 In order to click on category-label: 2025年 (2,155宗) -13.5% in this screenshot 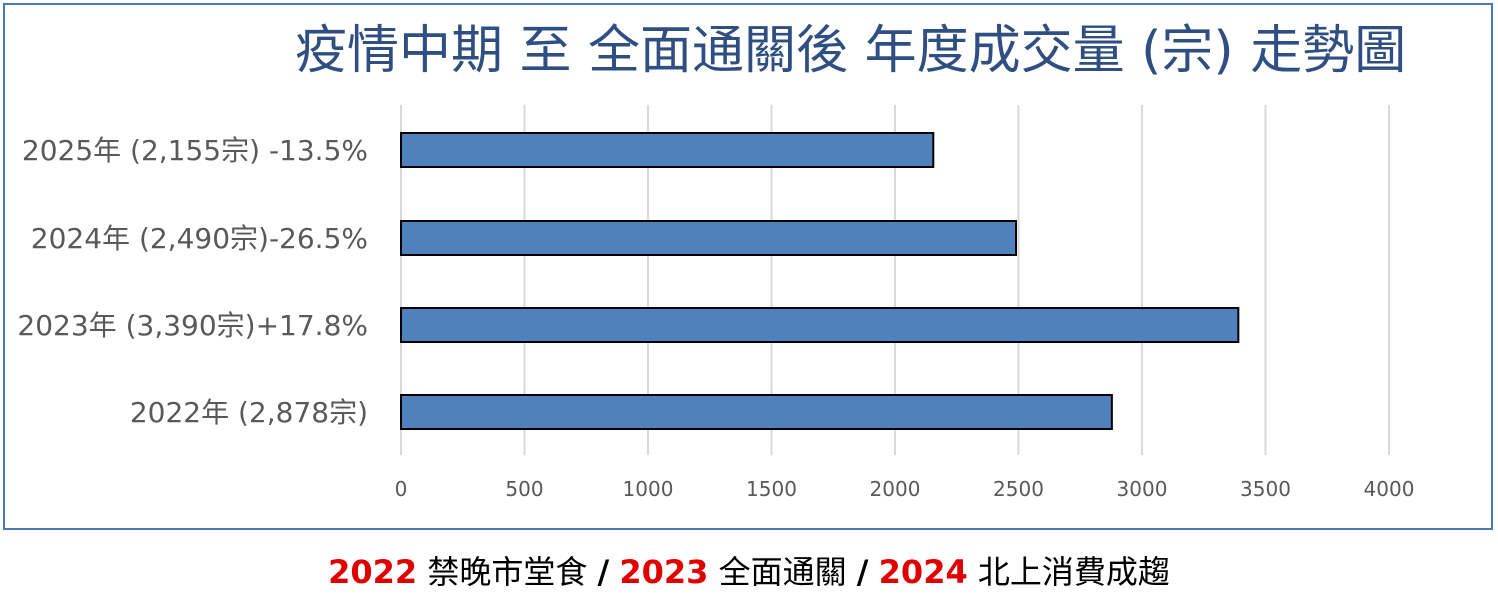, I will do `click(195, 150)`.